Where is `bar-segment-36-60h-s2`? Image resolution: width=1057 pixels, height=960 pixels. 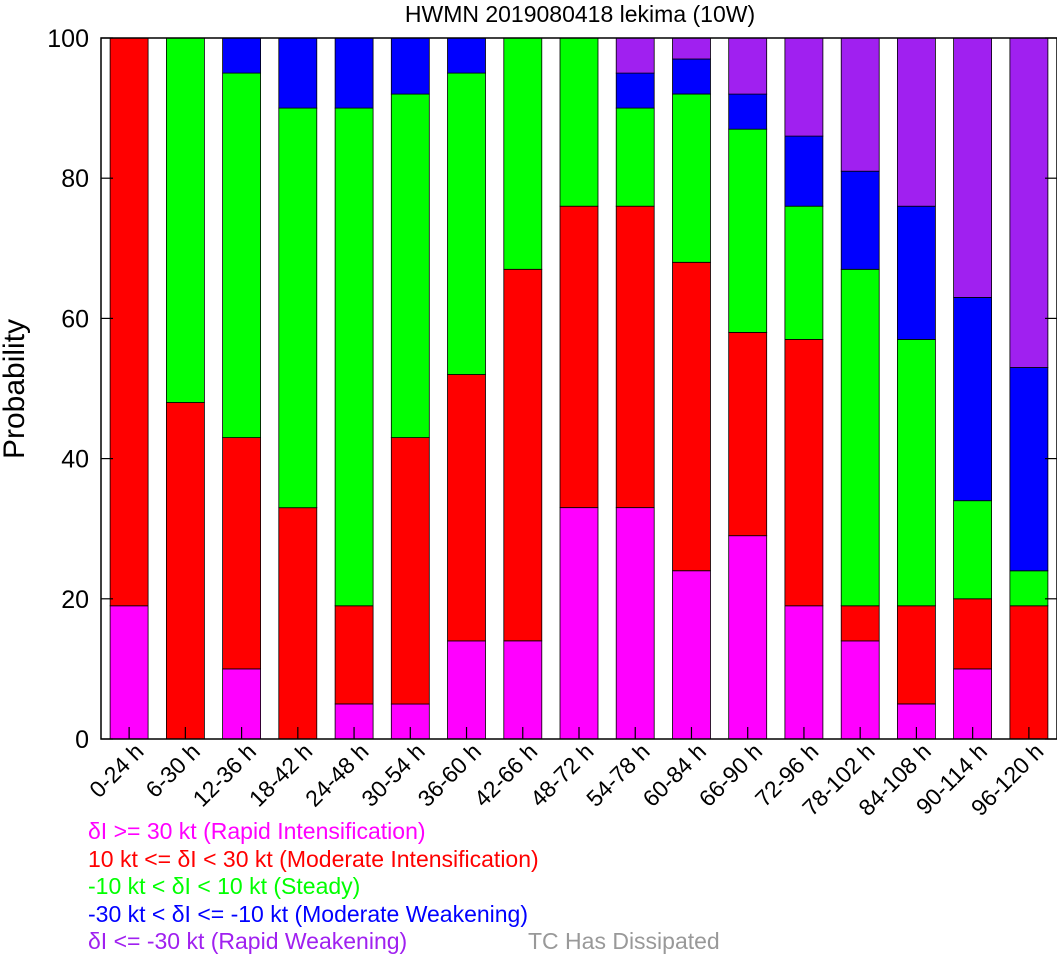
bar-segment-36-60h-s2 is located at coordinates (466, 223).